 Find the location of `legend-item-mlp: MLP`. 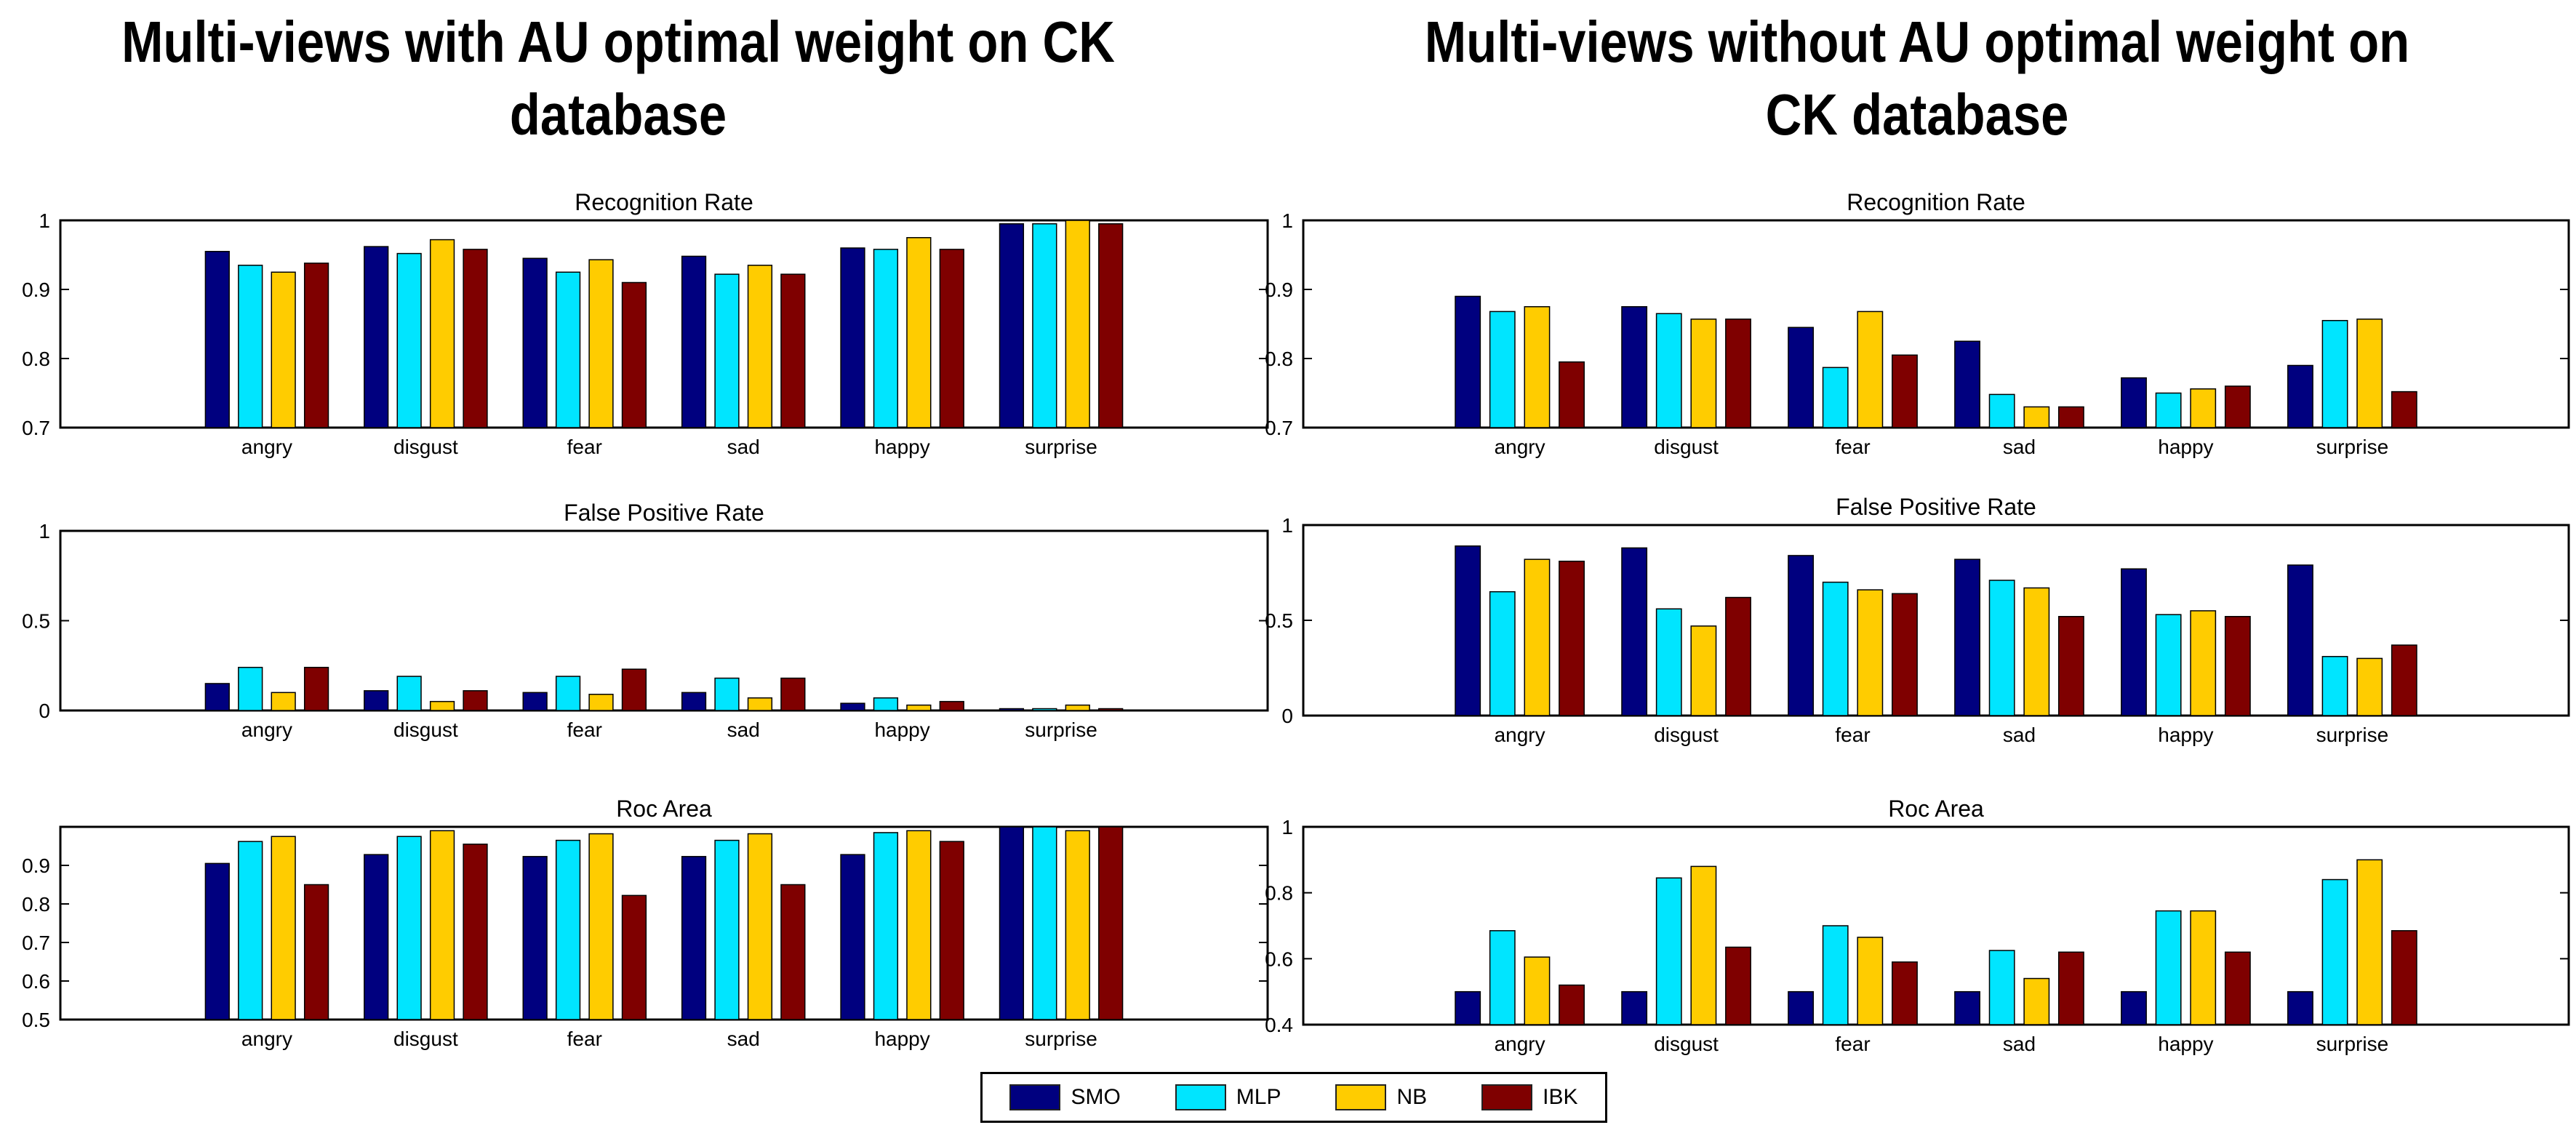

legend-item-mlp: MLP is located at coordinates (1228, 1097).